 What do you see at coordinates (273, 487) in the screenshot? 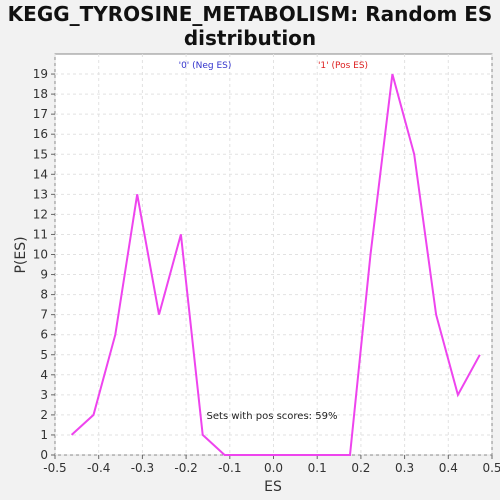
I see `x-axis-label: ES` at bounding box center [273, 487].